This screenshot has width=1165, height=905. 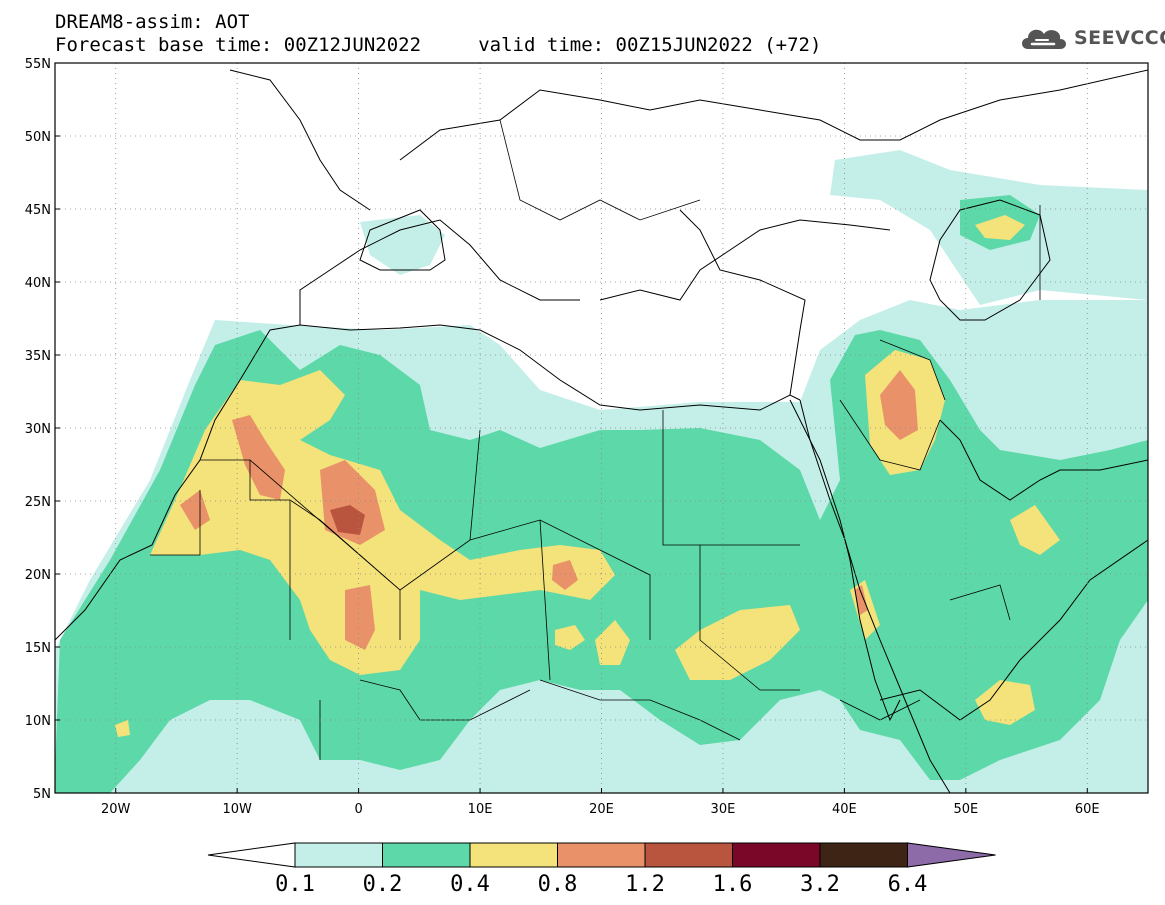 I want to click on lon-tick-label: 40E, so click(x=844, y=809).